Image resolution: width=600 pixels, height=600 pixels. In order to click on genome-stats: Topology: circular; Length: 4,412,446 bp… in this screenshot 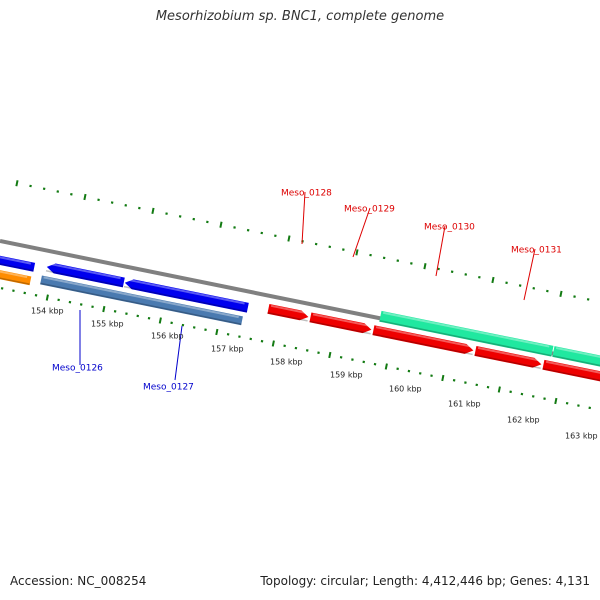, I will do `click(425, 581)`.